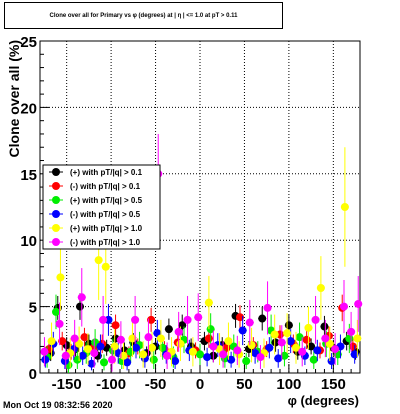 Image resolution: width=400 pixels, height=414 pixels. I want to click on y-axis-label: Clone over all (%), so click(14, 98).